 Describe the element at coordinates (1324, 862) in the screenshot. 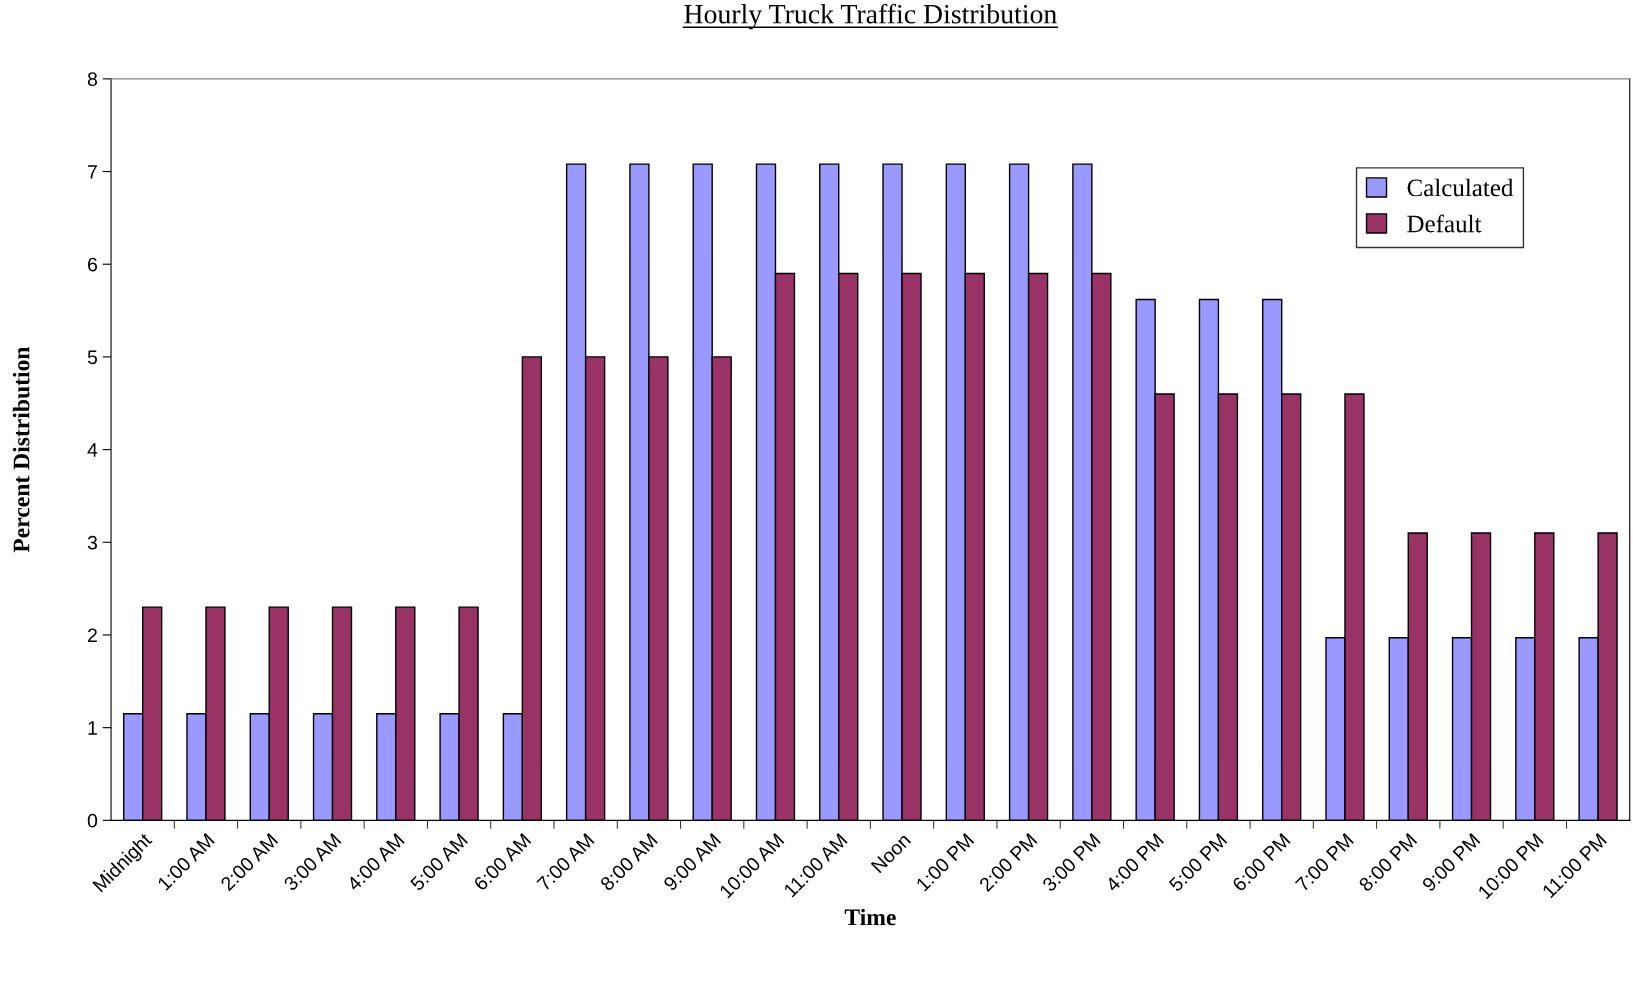

I see `x-tick-label: 7:00 PM` at that location.